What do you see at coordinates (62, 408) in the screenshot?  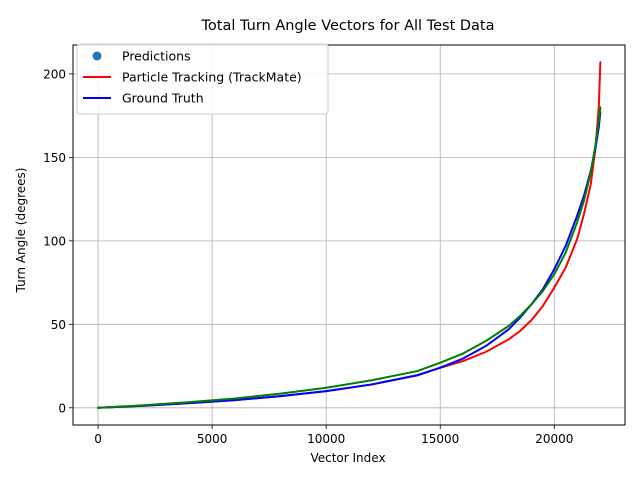 I see `y-tick-label: 0` at bounding box center [62, 408].